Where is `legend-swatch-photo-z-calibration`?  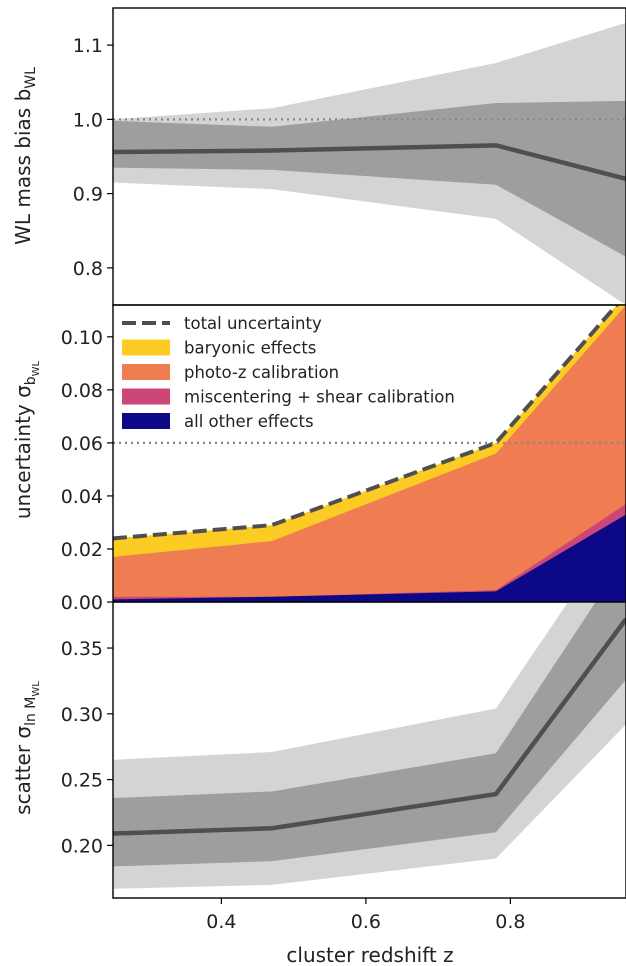 legend-swatch-photo-z-calibration is located at coordinates (146, 372).